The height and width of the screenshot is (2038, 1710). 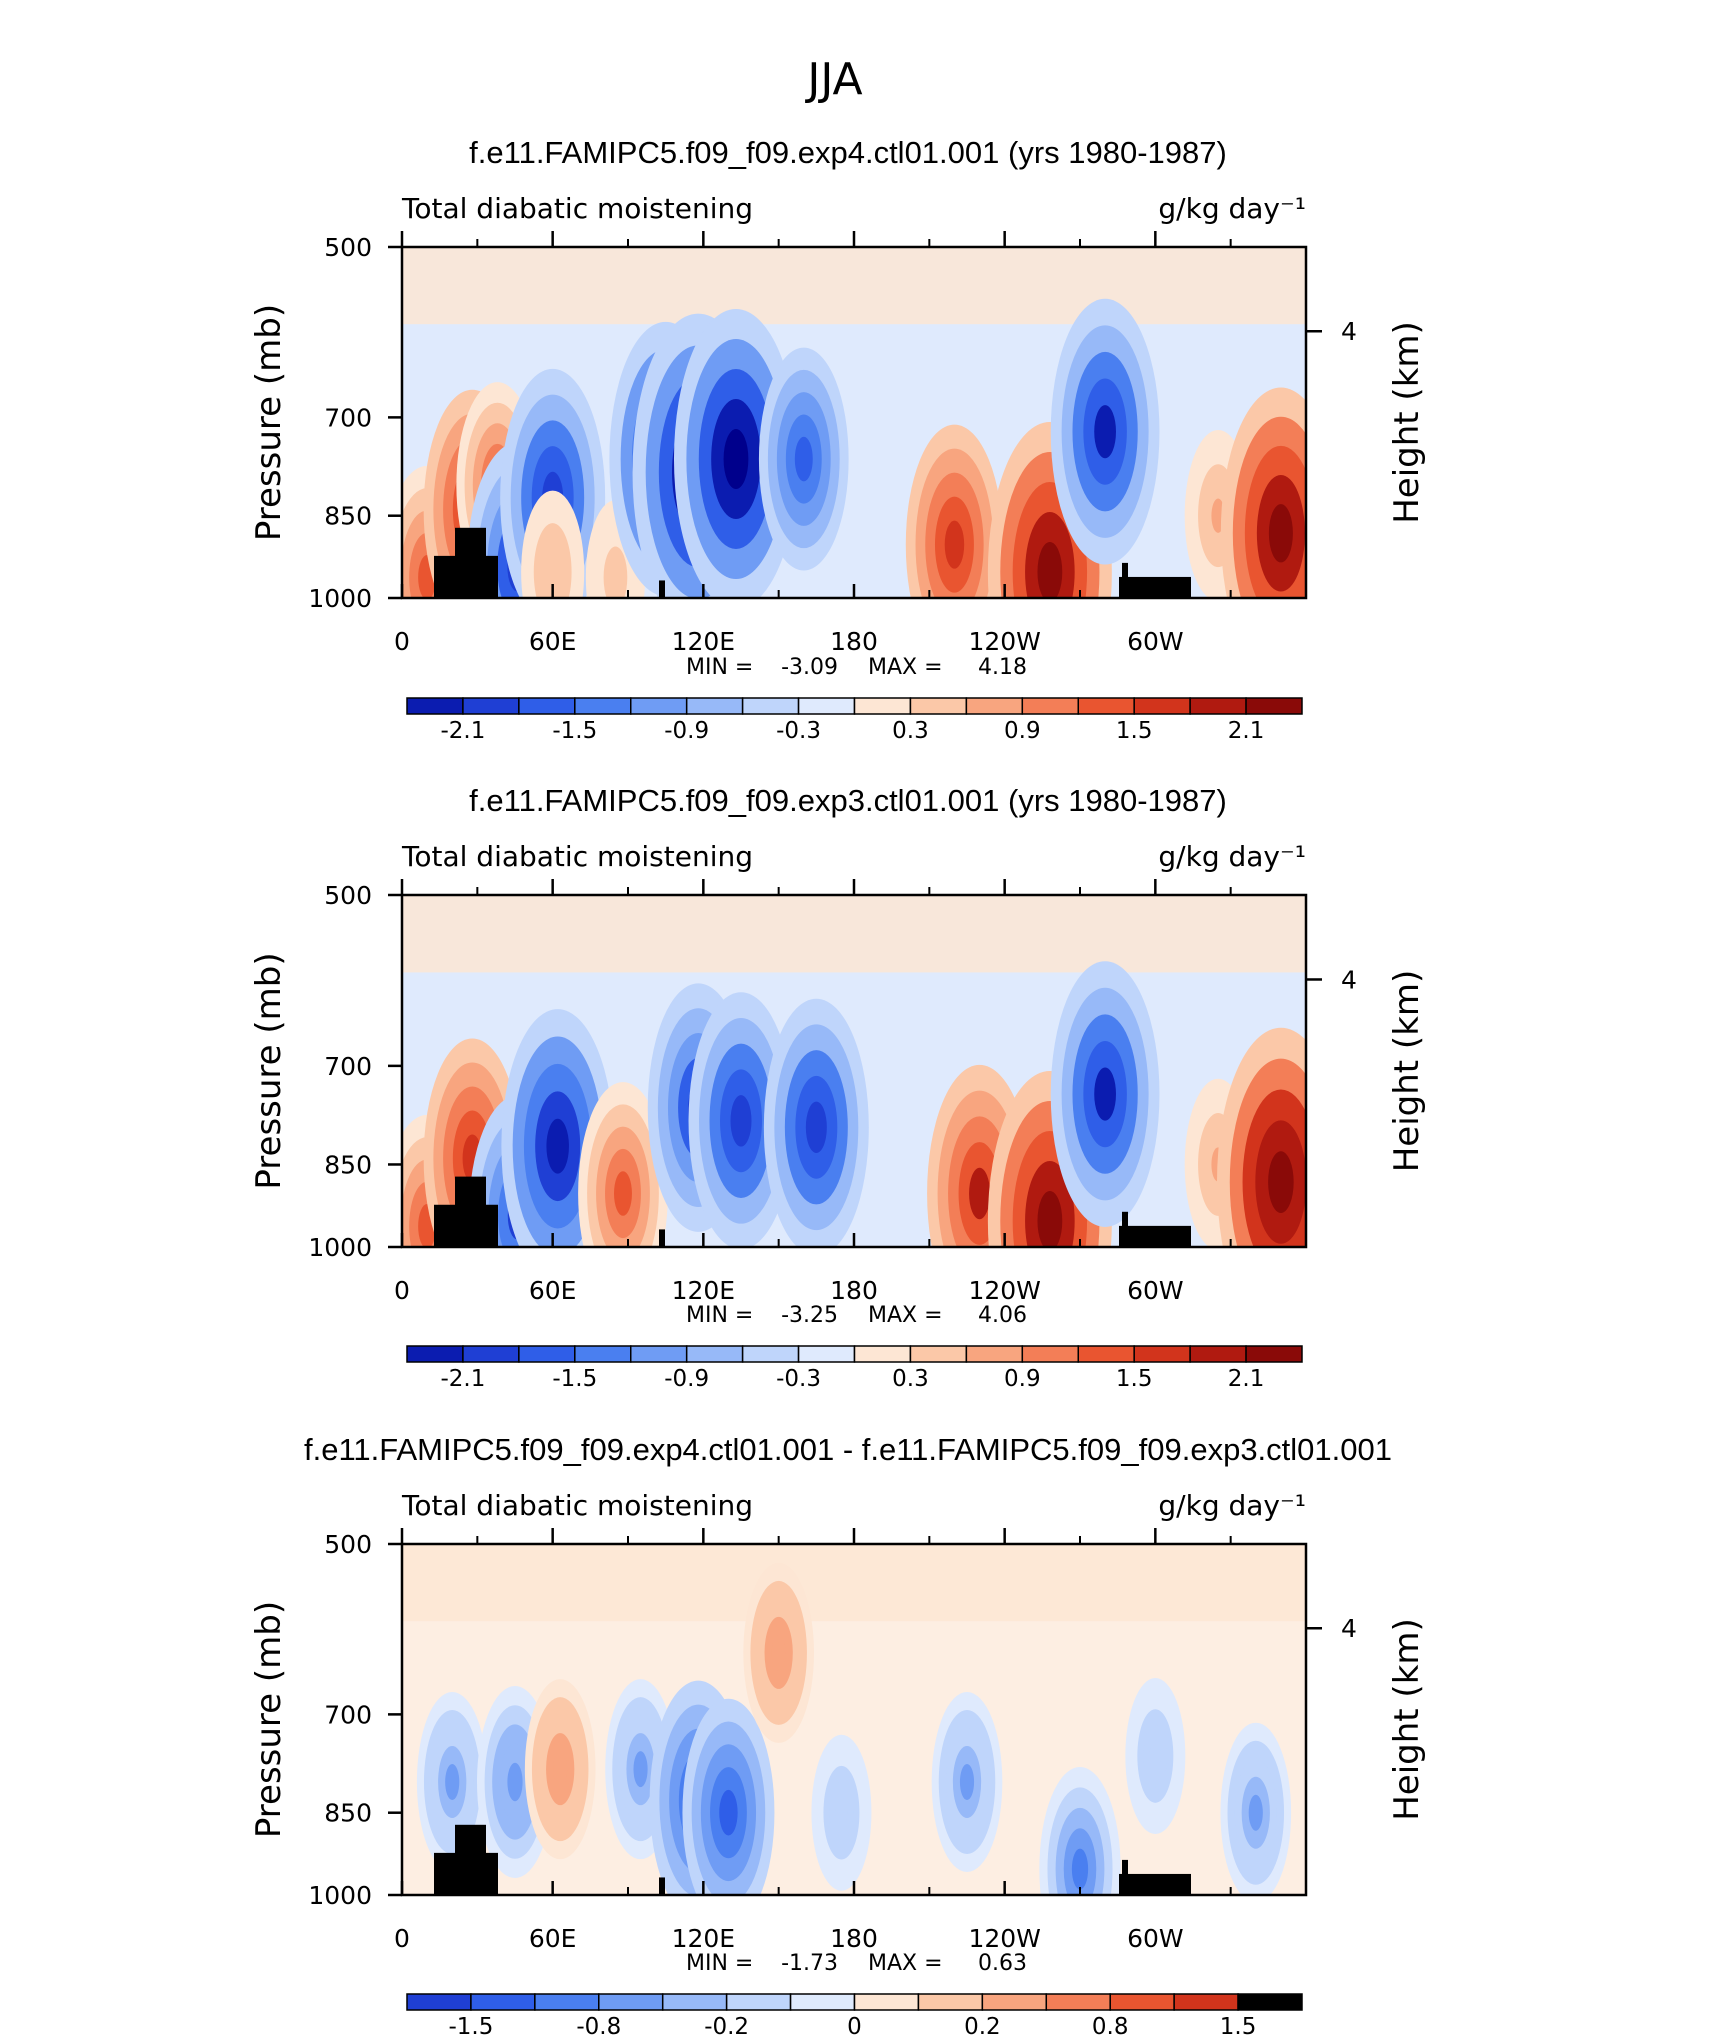 I want to click on y-axis-label: Pressure (mb), so click(x=269, y=1070).